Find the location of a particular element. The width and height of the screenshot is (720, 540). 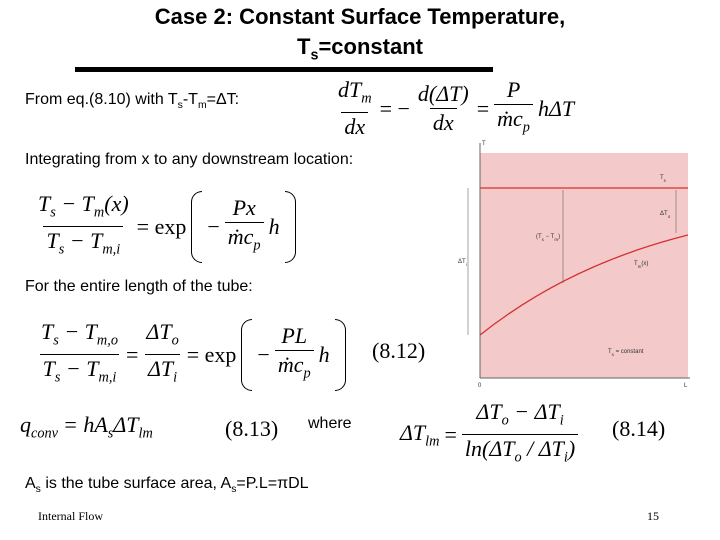

fig-label: T is located at coordinates (484, 144).